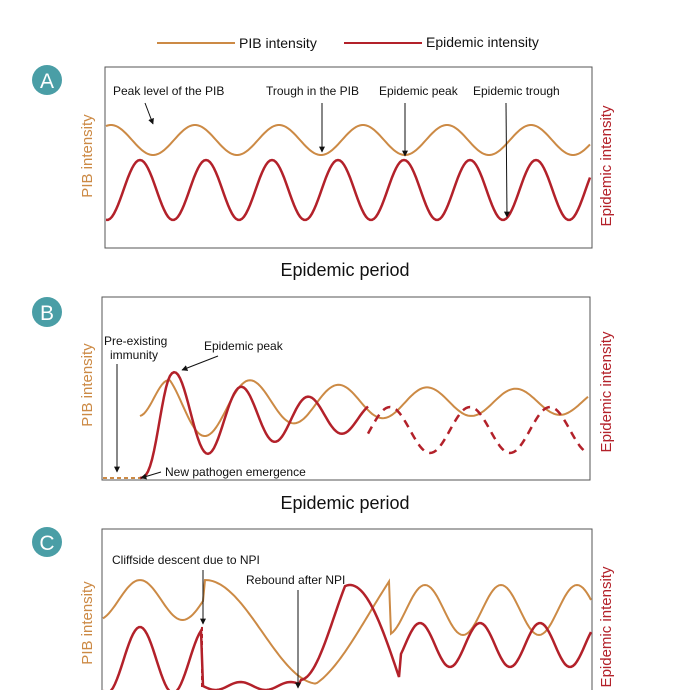 The height and width of the screenshot is (690, 691). I want to click on panel-a-ylabel-right: Epidemic intensity, so click(606, 165).